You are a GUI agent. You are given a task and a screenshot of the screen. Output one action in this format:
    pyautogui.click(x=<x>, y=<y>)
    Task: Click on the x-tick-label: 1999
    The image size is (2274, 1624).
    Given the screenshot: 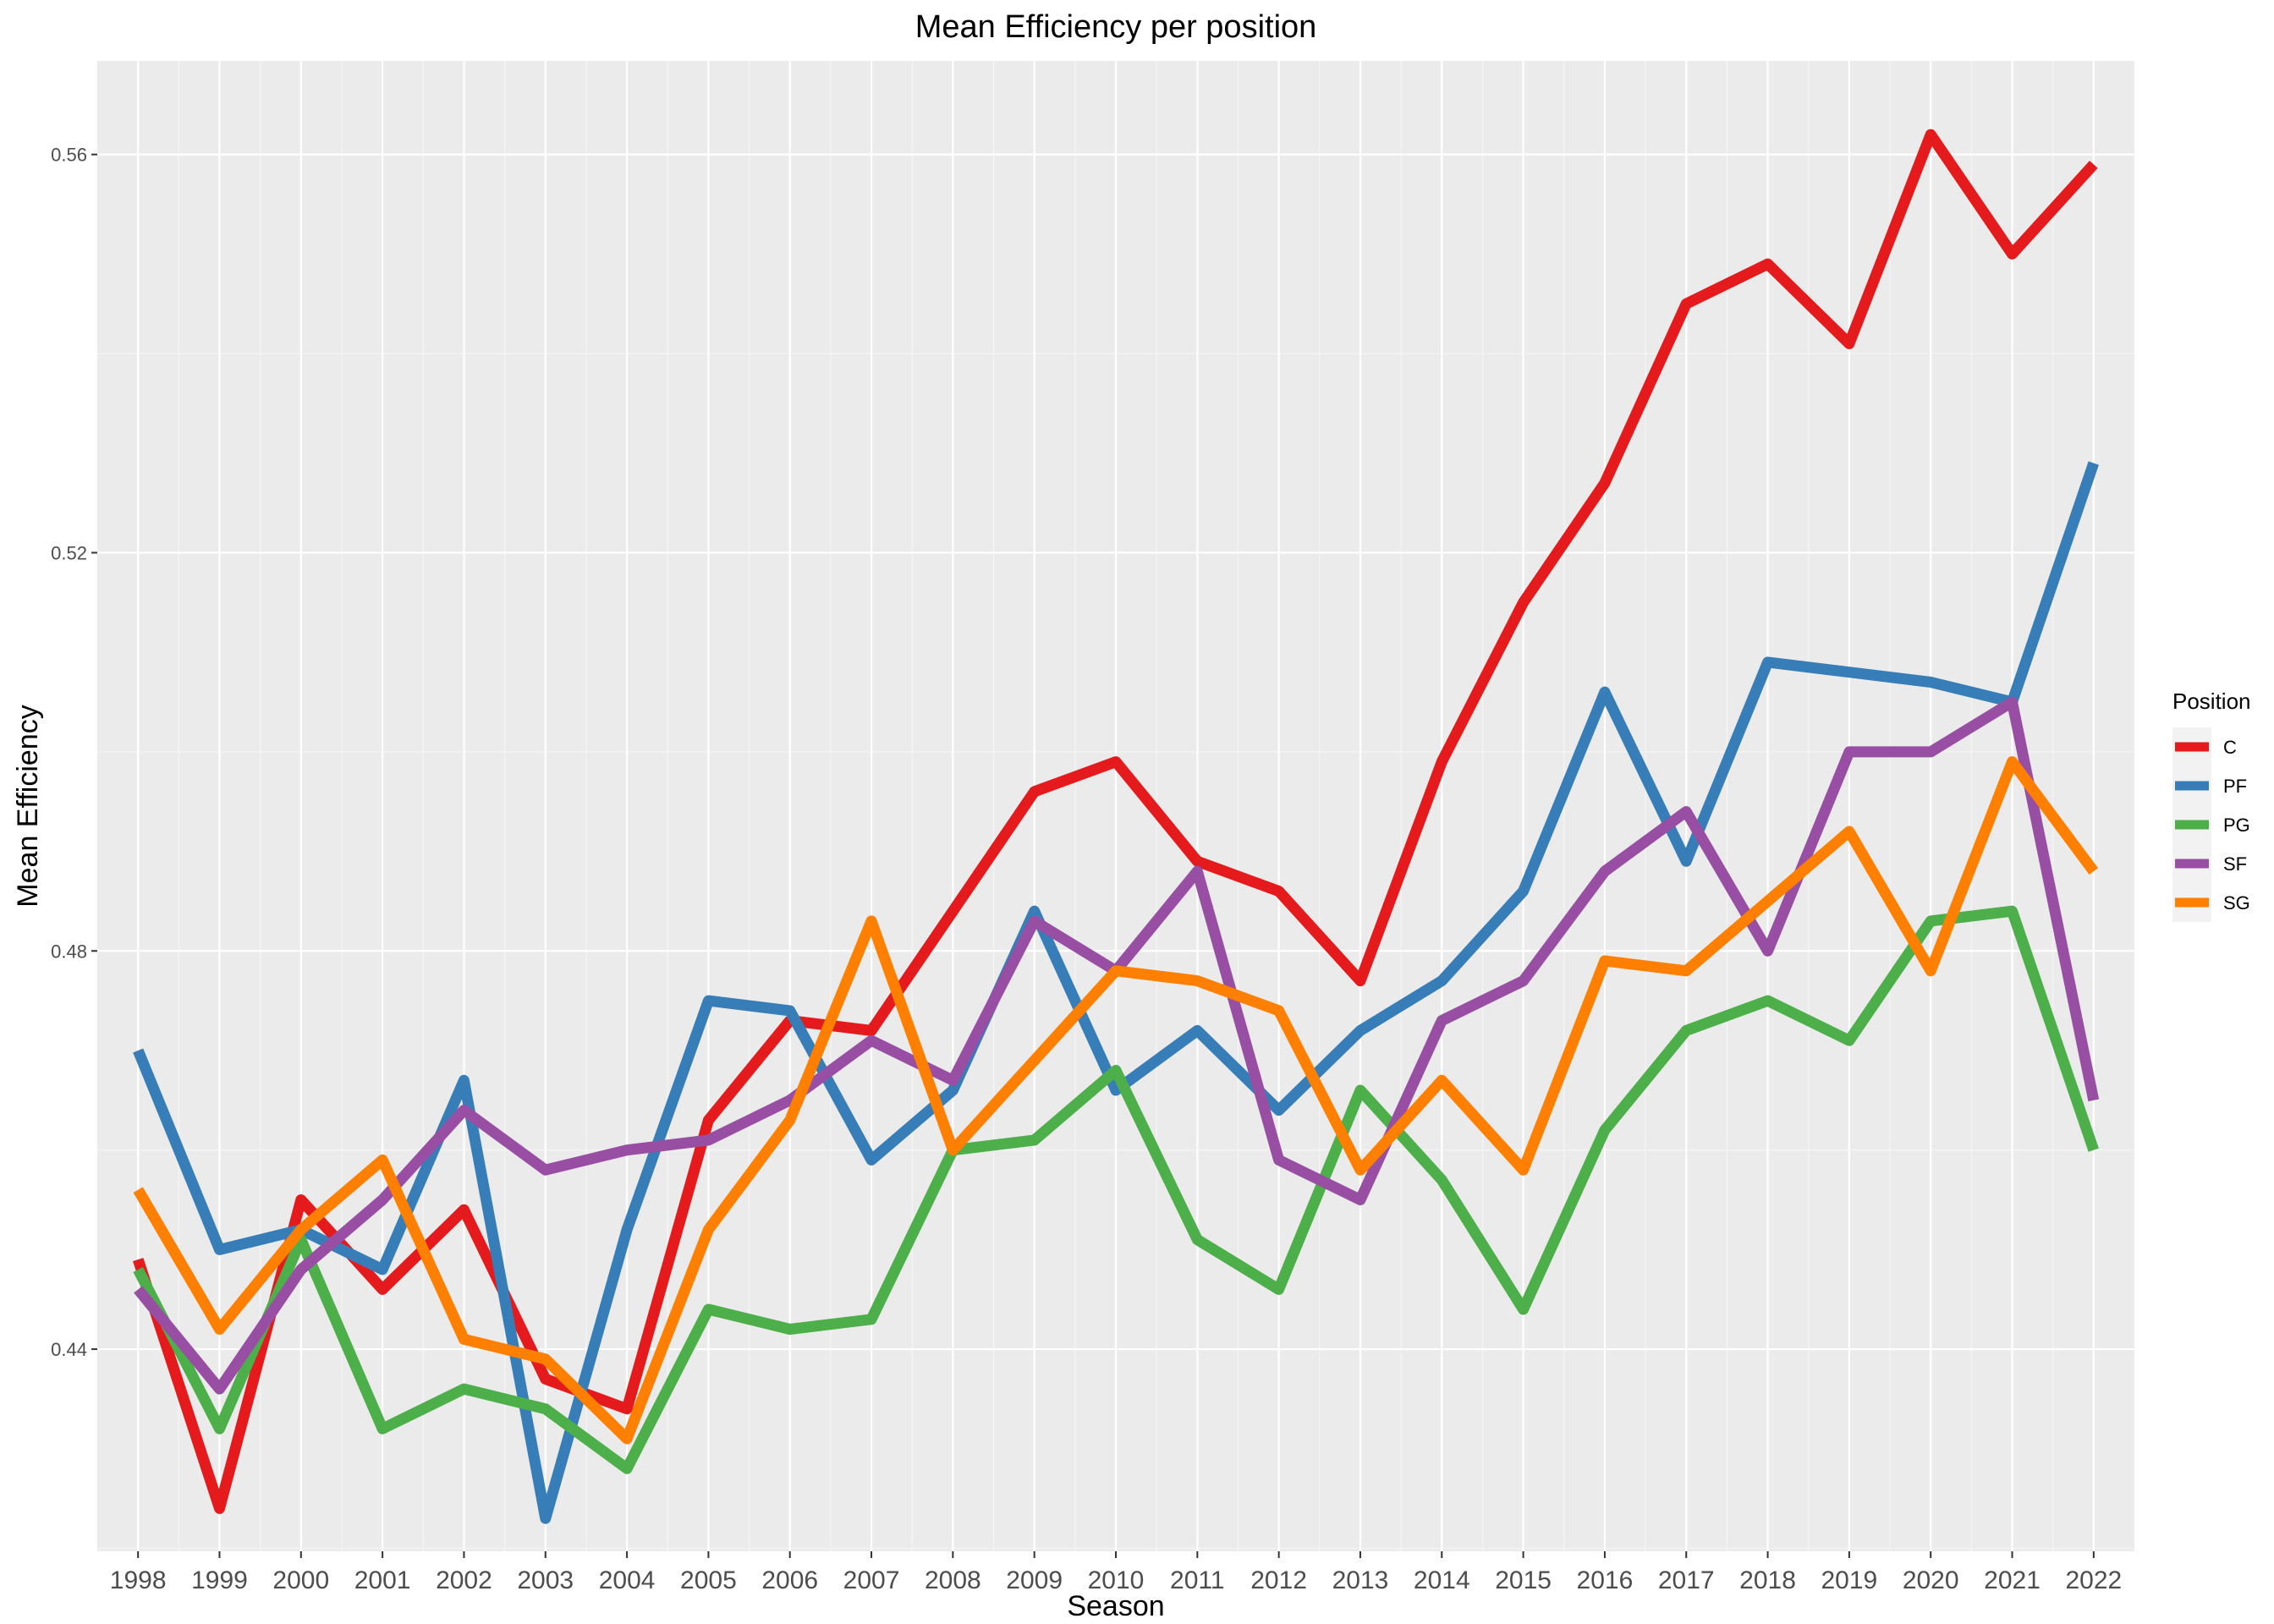 What is the action you would take?
    pyautogui.click(x=220, y=1580)
    